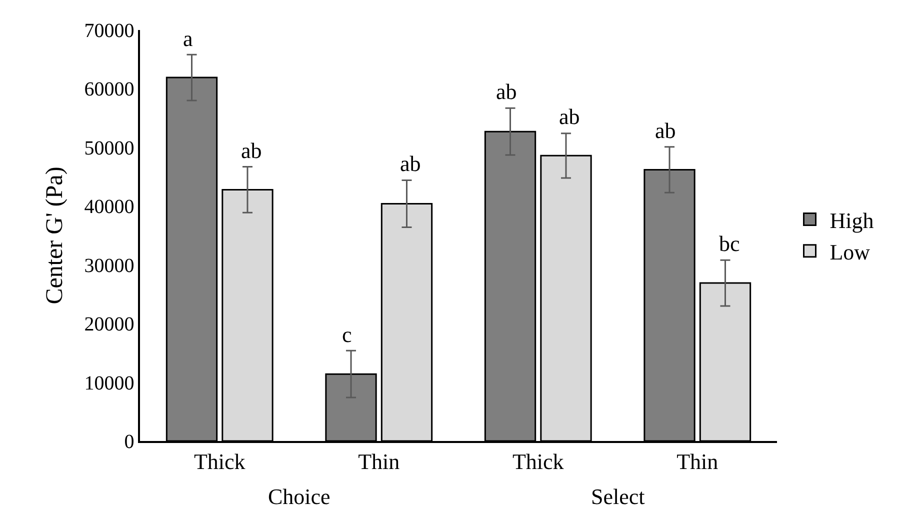 Image resolution: width=907 pixels, height=531 pixels. I want to click on y-tick-label: 70000, so click(109, 31).